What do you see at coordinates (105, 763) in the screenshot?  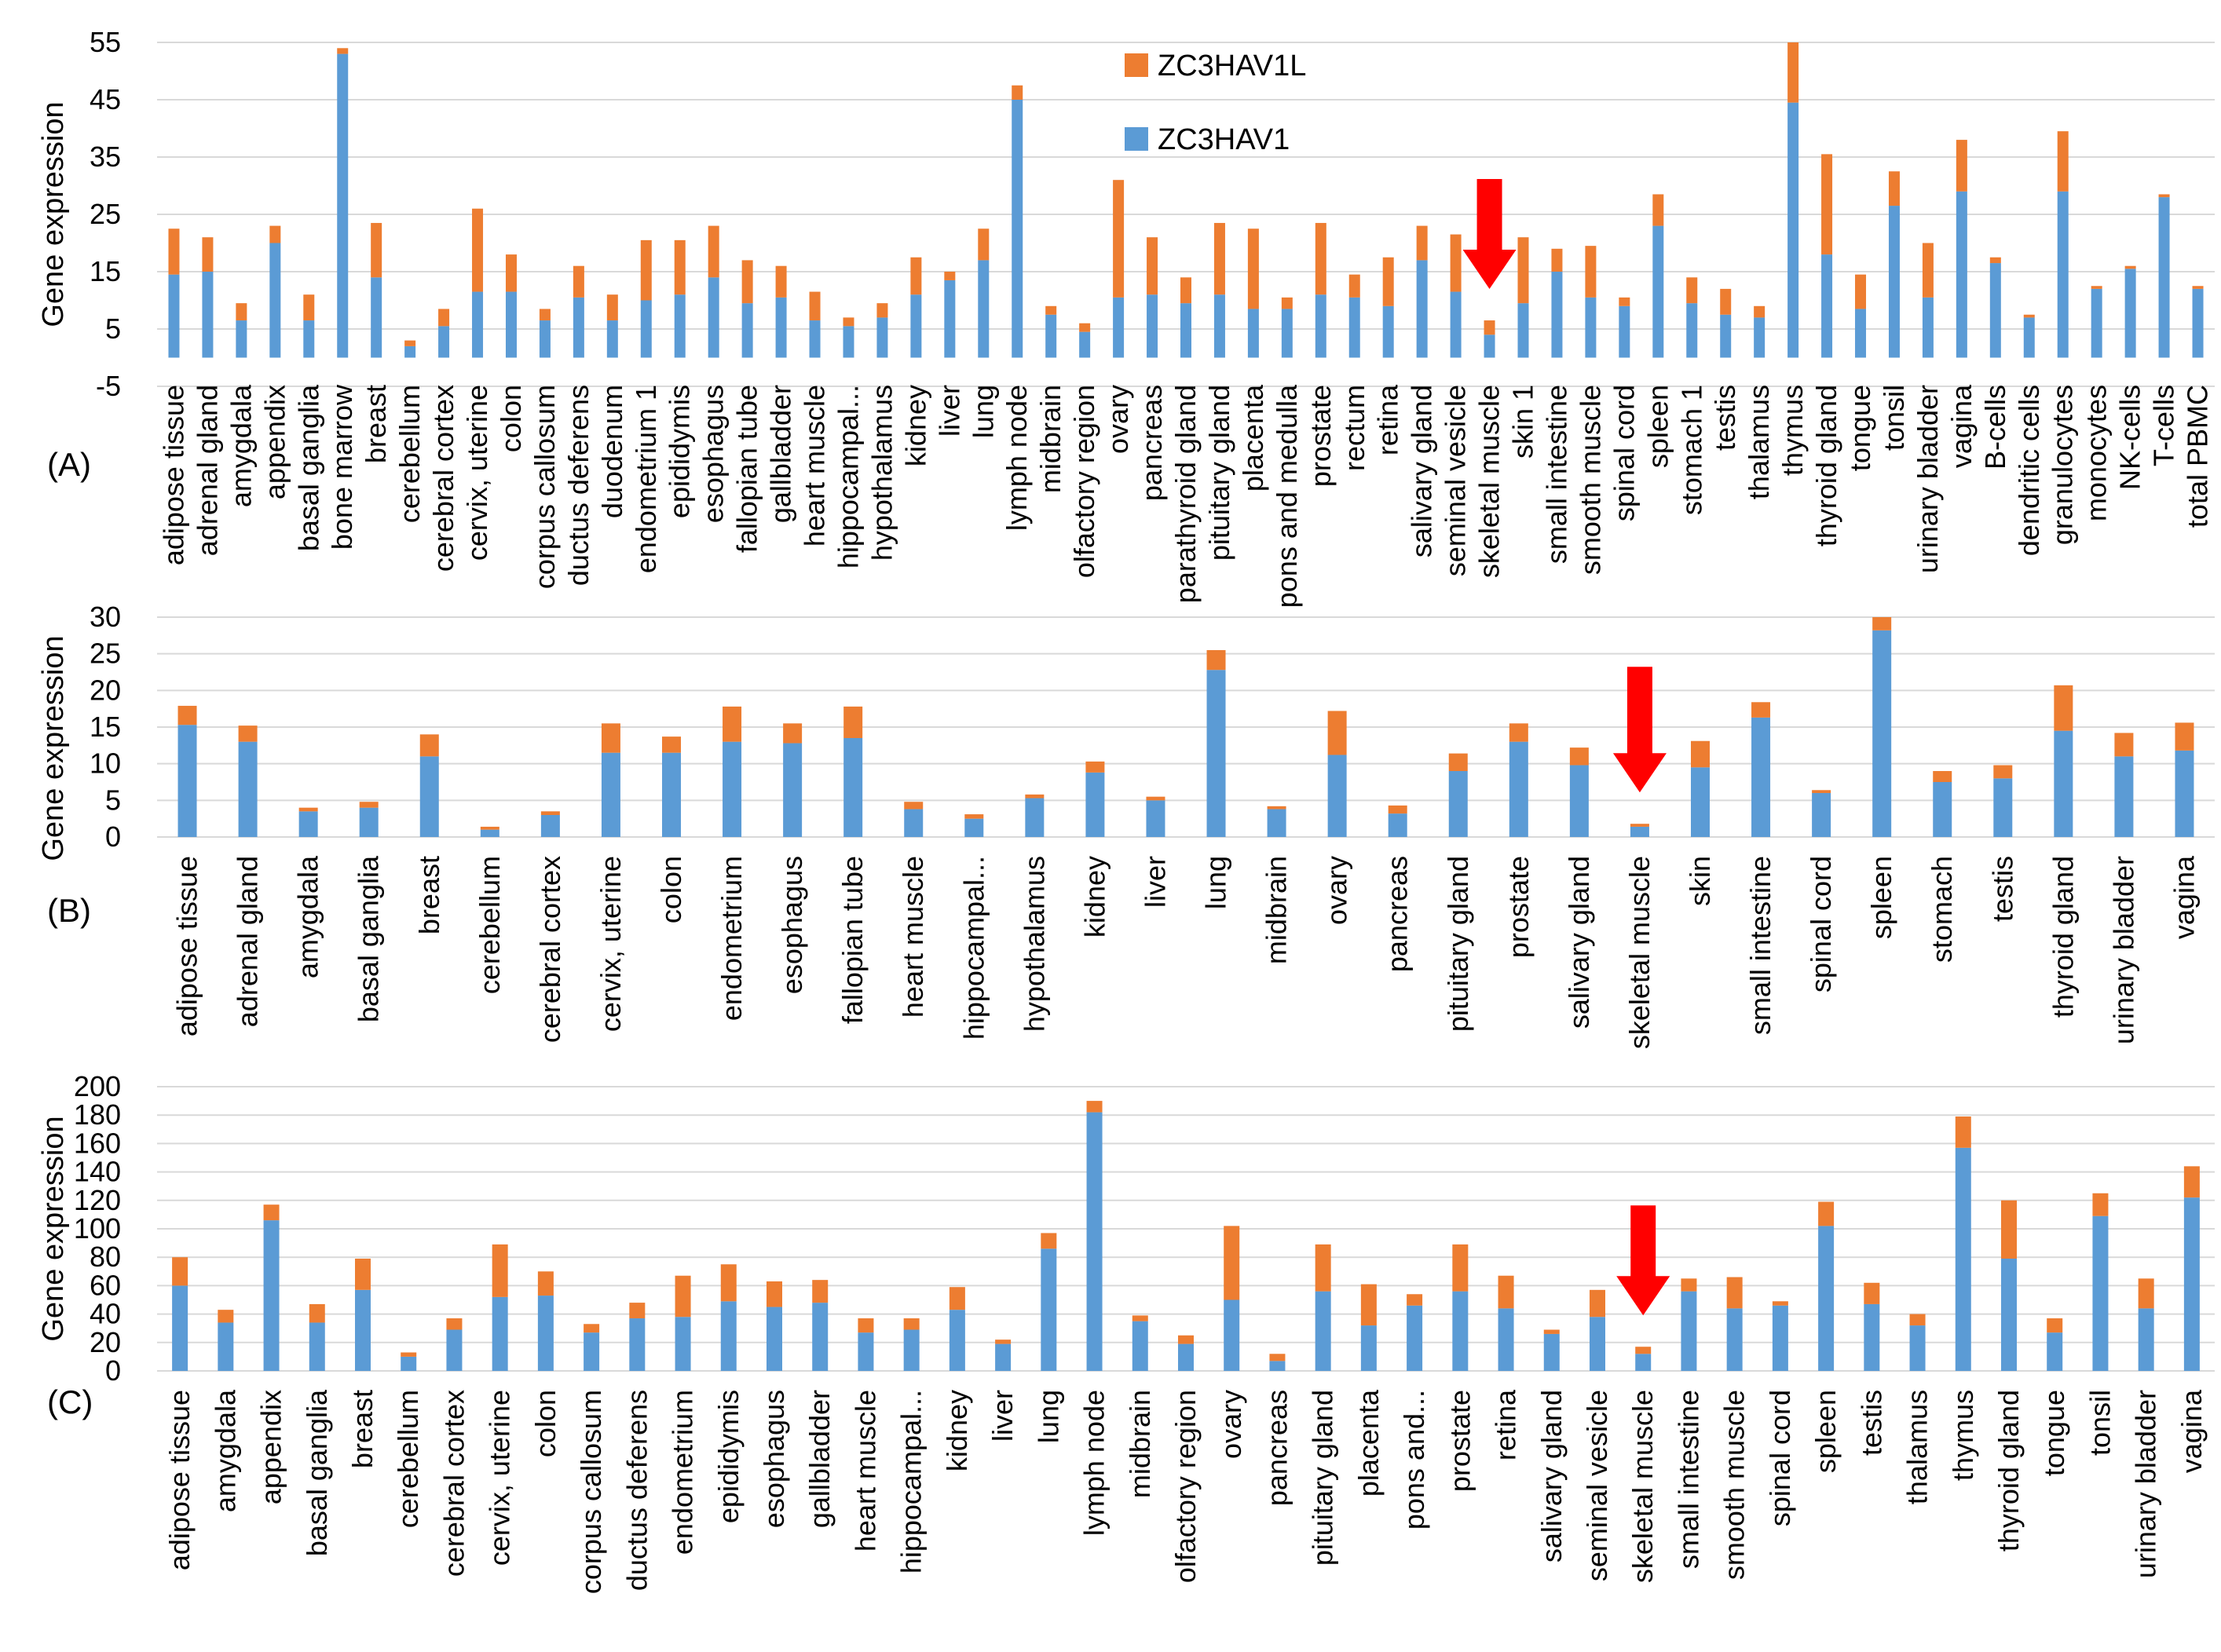 I see `y-tick-label: 10` at bounding box center [105, 763].